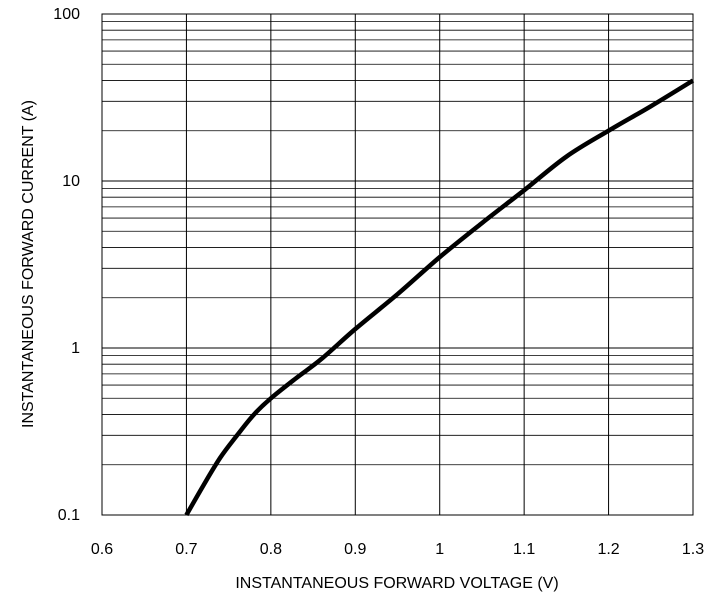 Image resolution: width=724 pixels, height=596 pixels. I want to click on x-tick-label: 0.7, so click(186, 549).